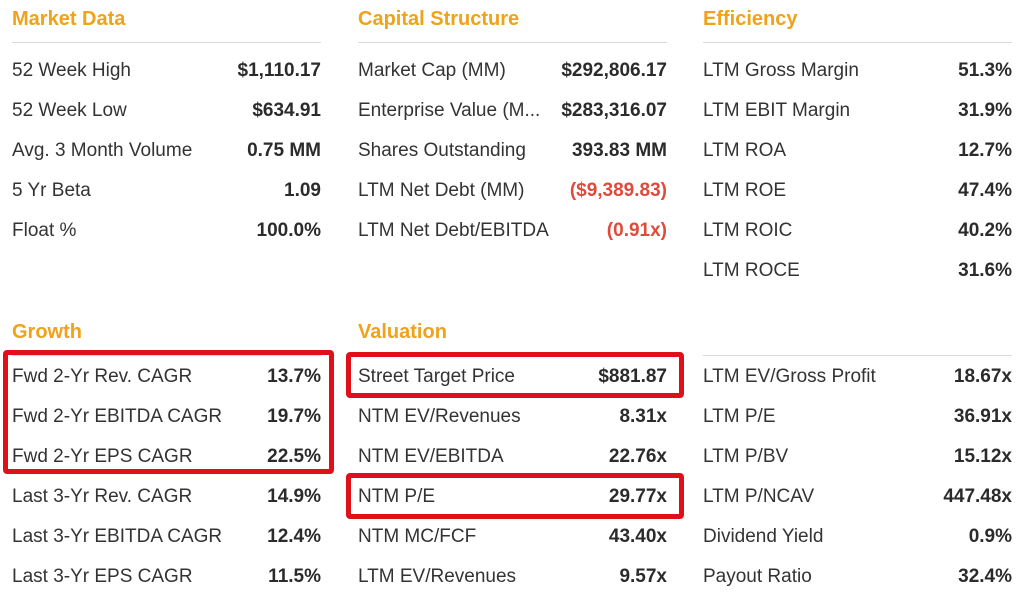 The height and width of the screenshot is (595, 1024). Describe the element at coordinates (618, 190) in the screenshot. I see `metric-value-negative: ($9,389.83)` at that location.